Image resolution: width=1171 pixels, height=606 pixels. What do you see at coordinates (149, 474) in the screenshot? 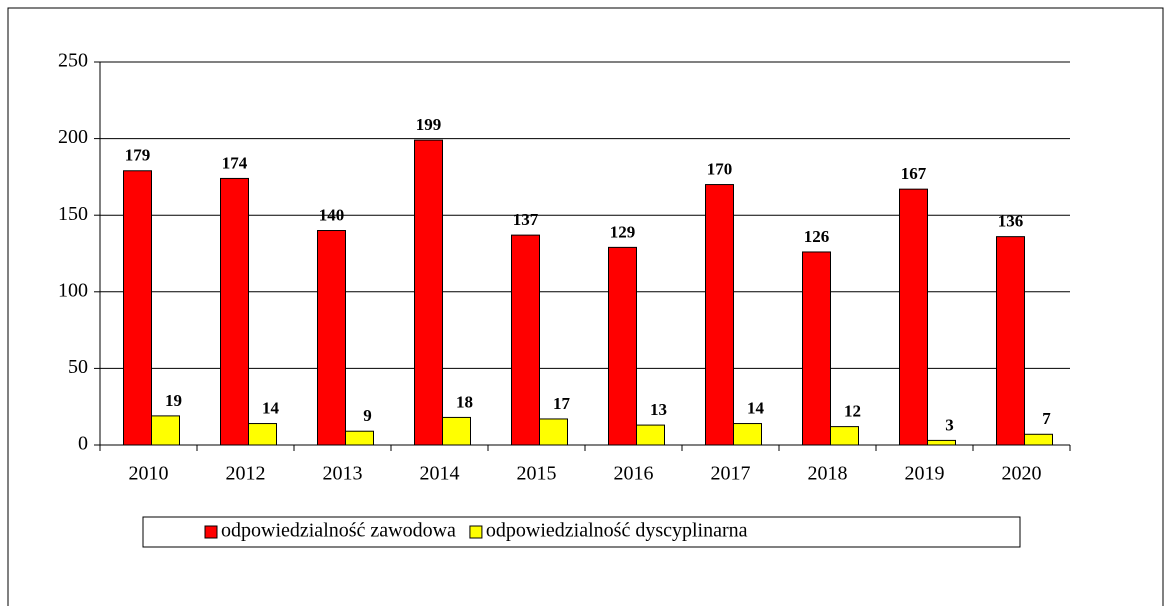
I see `x-tick-label: 2010` at bounding box center [149, 474].